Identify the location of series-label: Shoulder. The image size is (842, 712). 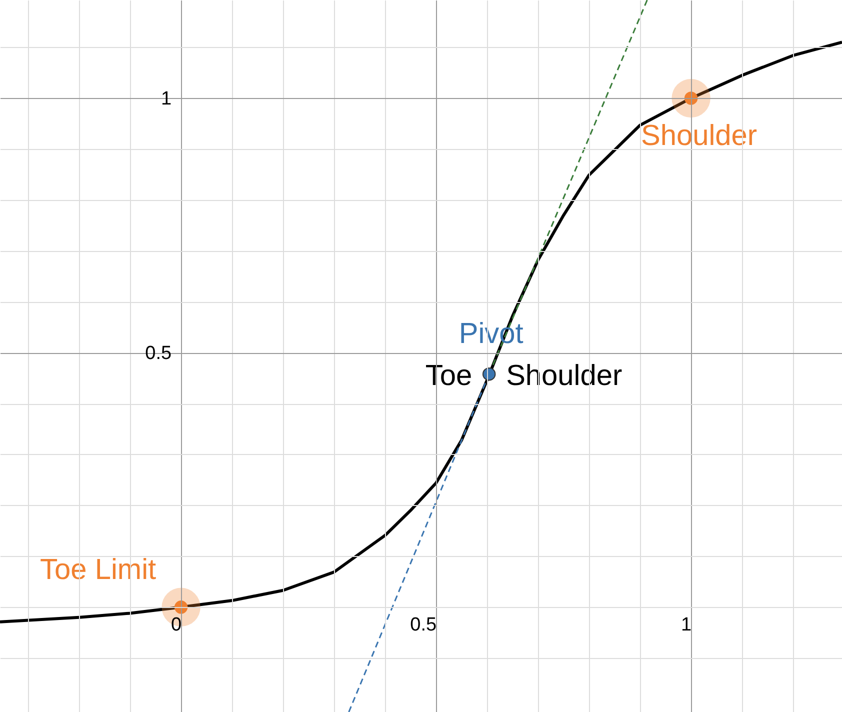
(699, 136).